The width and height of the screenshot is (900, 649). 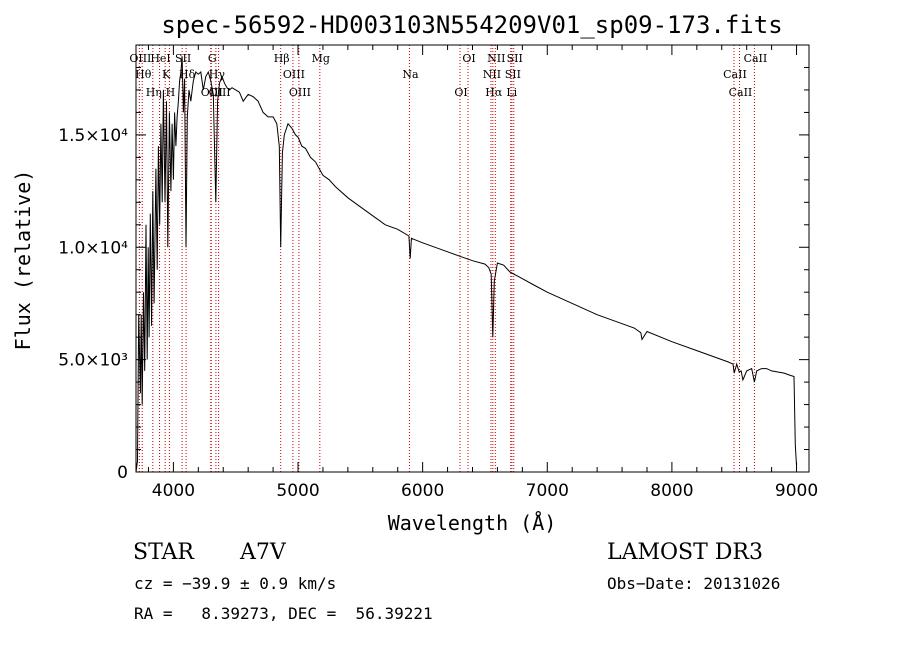 What do you see at coordinates (23, 260) in the screenshot?
I see `y-axis-label: Flux (relative)` at bounding box center [23, 260].